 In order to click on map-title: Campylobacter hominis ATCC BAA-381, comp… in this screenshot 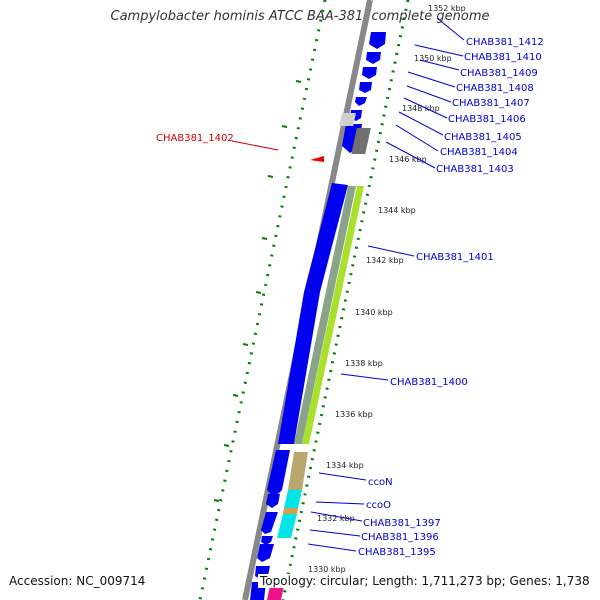, I will do `click(300, 16)`.